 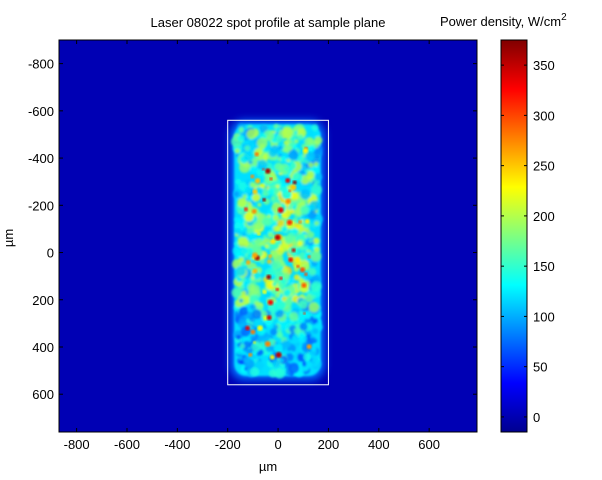 What do you see at coordinates (43, 300) in the screenshot?
I see `y-tick-label: 200` at bounding box center [43, 300].